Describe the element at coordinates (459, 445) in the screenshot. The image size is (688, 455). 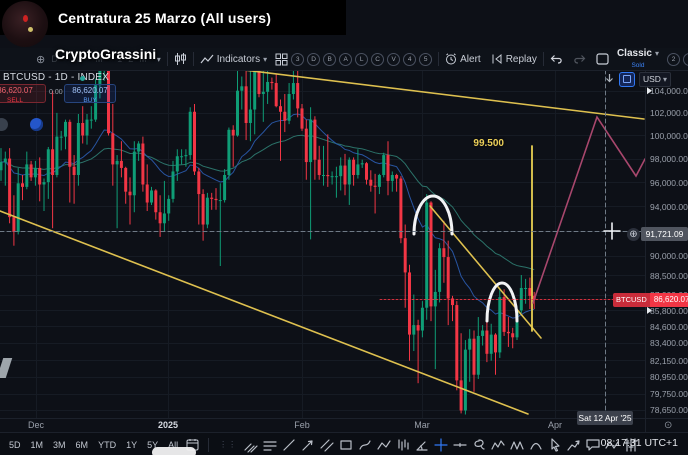
I see `tool-horizontal-line` at that location.